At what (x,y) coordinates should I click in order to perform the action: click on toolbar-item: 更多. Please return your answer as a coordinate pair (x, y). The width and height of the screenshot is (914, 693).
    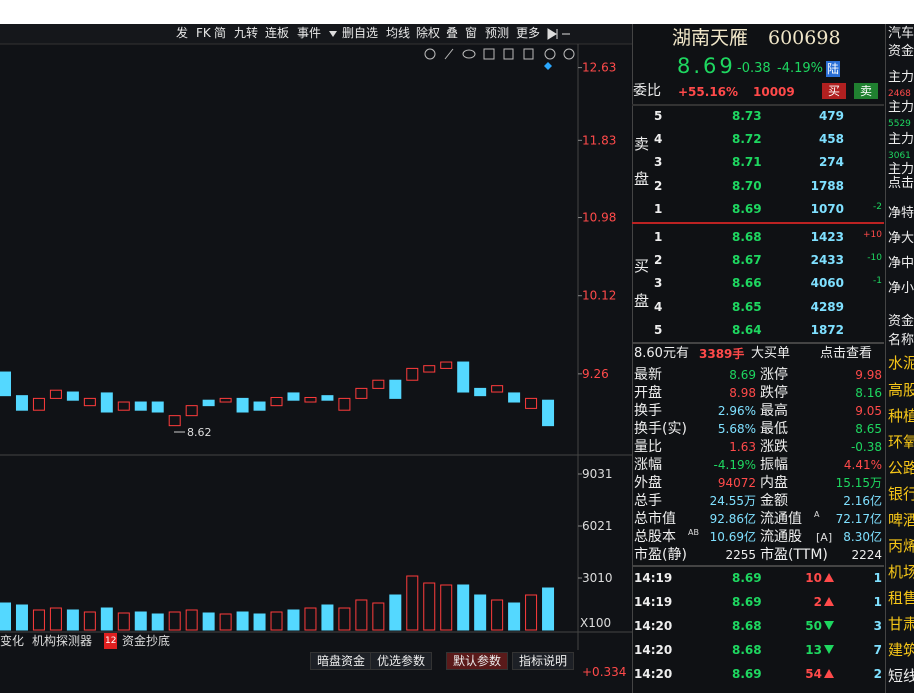
    Looking at the image, I should click on (528, 33).